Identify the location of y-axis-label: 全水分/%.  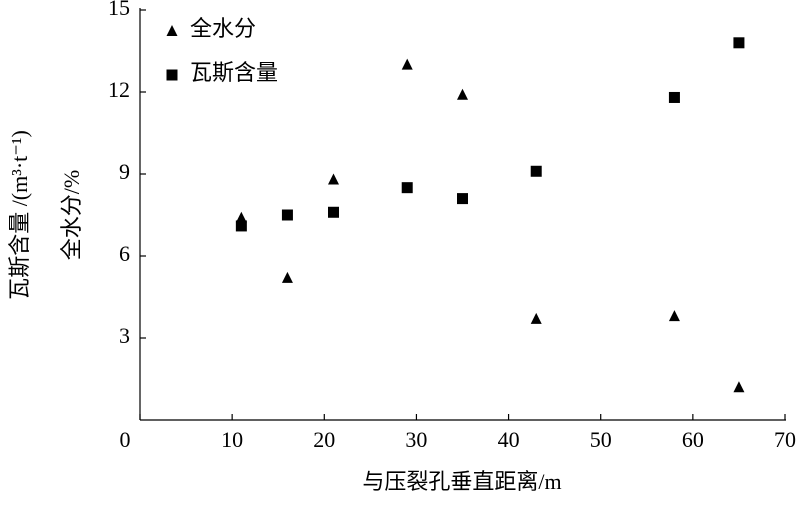
(71, 215).